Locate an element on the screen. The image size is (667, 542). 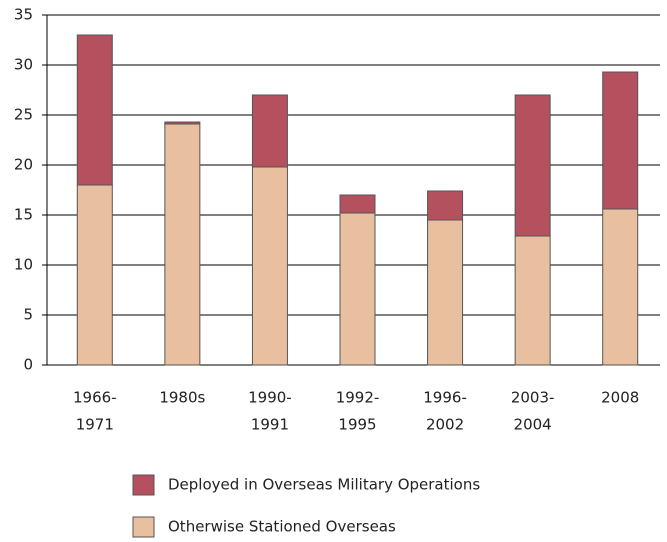
y-tick-label: 25 is located at coordinates (23, 115).